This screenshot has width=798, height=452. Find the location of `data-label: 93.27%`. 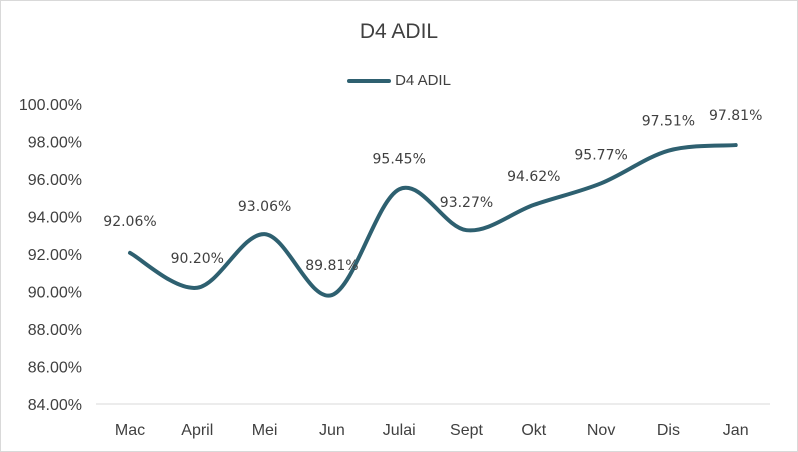

data-label: 93.27% is located at coordinates (466, 203).